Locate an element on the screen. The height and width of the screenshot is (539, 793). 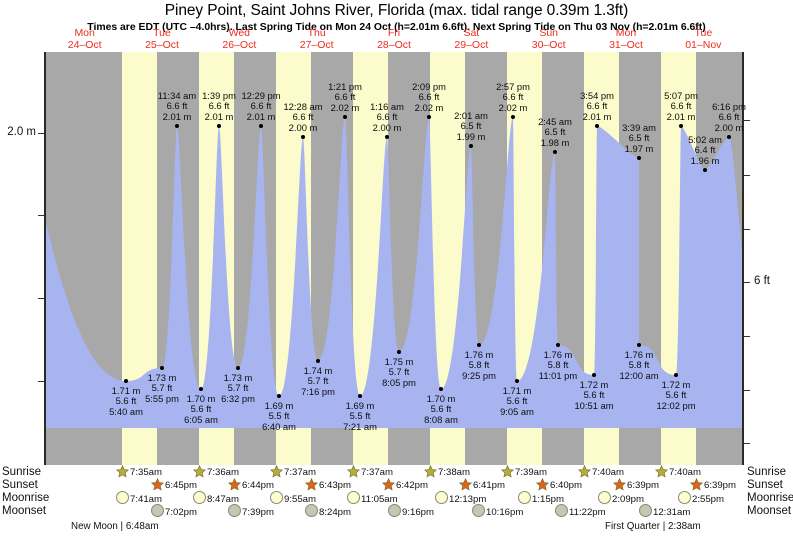
sunrise-time: 7:38am is located at coordinates (454, 472).